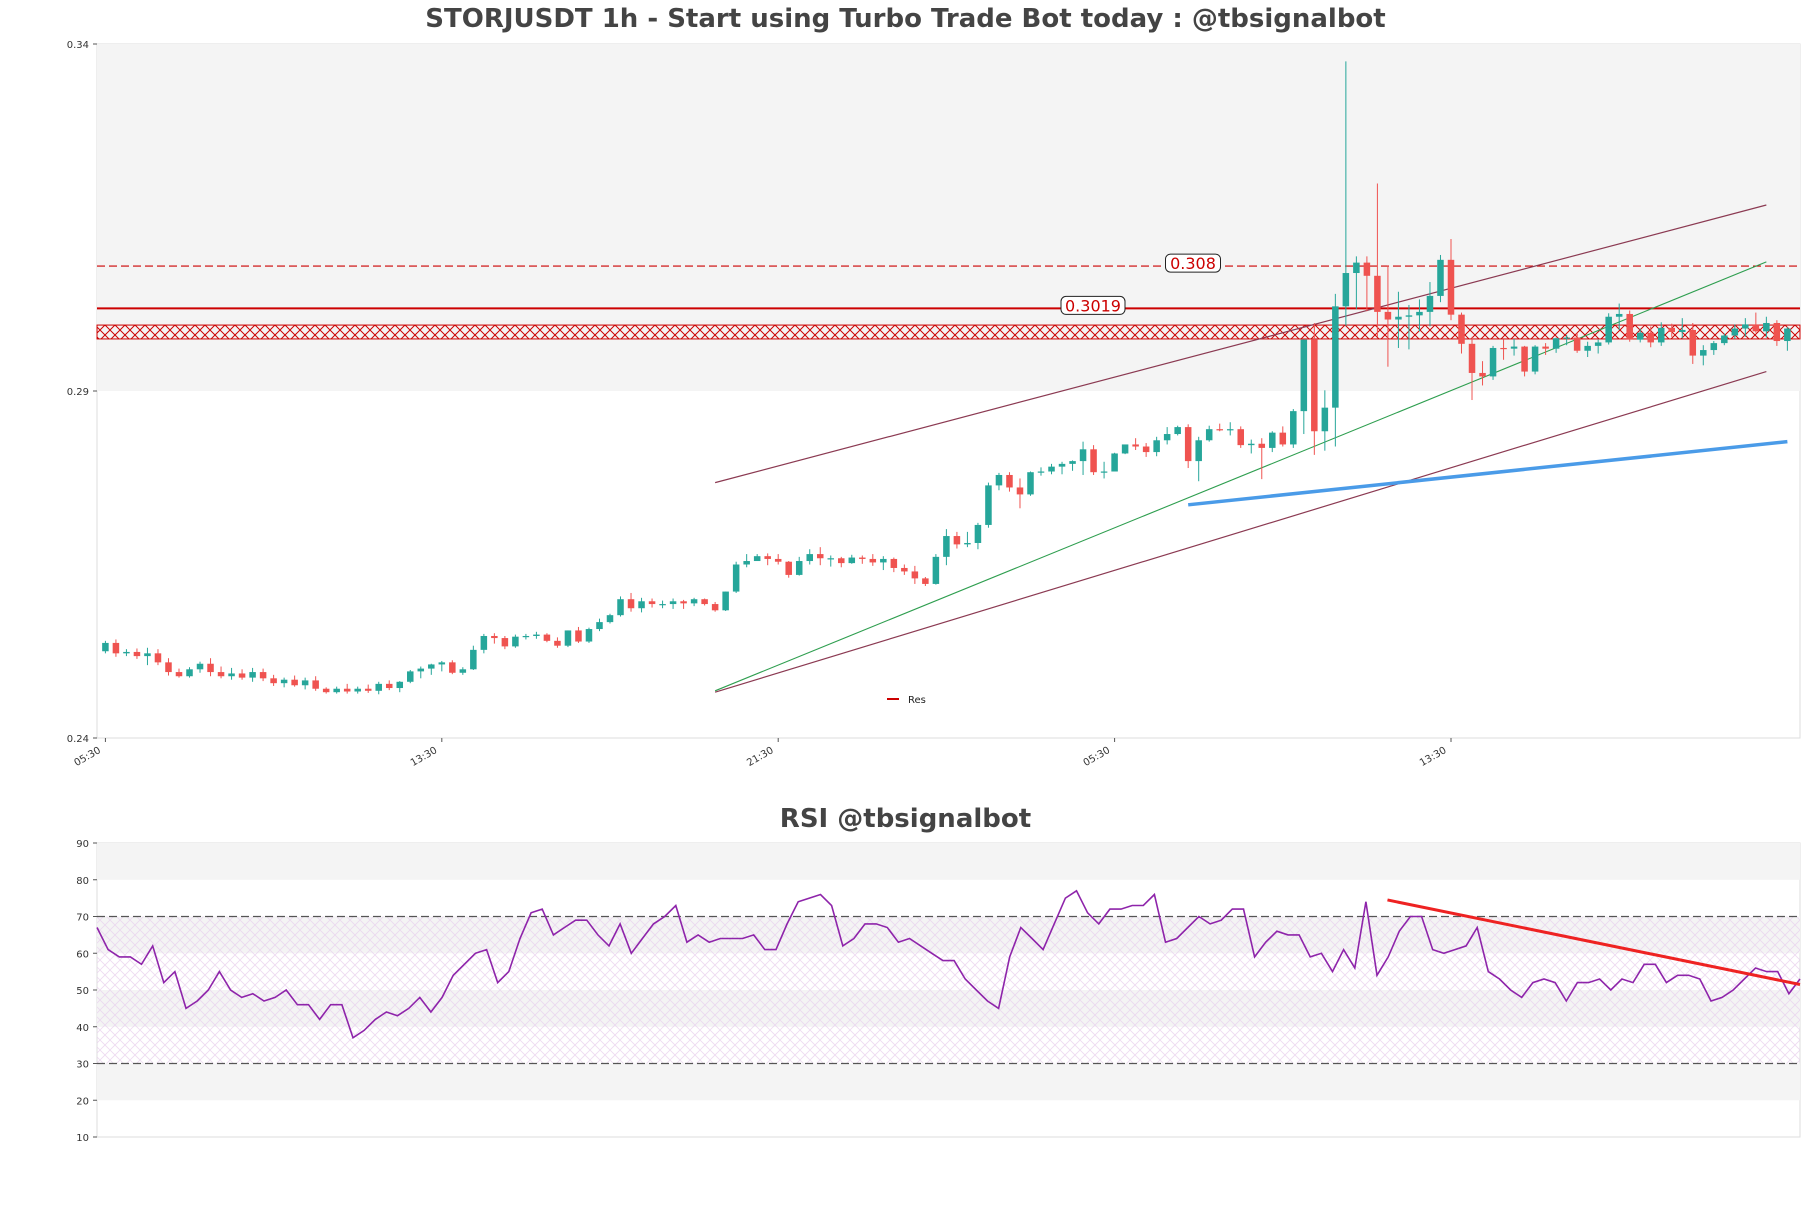 The height and width of the screenshot is (1212, 1811). What do you see at coordinates (948, 332) in the screenshot?
I see `resistance-zone` at bounding box center [948, 332].